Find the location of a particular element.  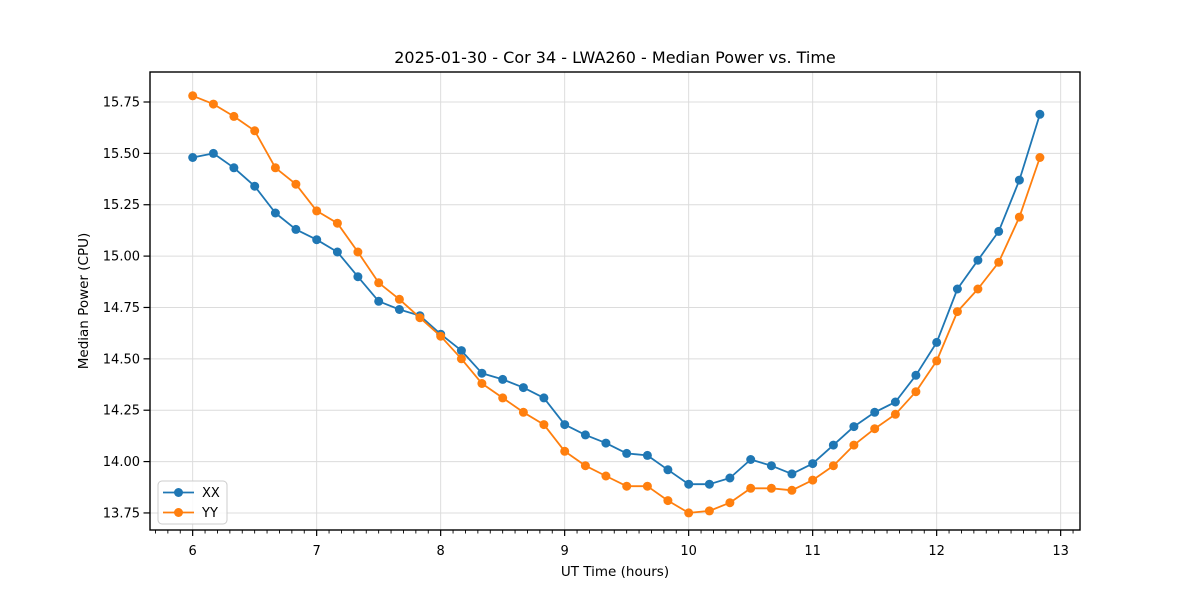

x-tick-label: 12 is located at coordinates (936, 551).